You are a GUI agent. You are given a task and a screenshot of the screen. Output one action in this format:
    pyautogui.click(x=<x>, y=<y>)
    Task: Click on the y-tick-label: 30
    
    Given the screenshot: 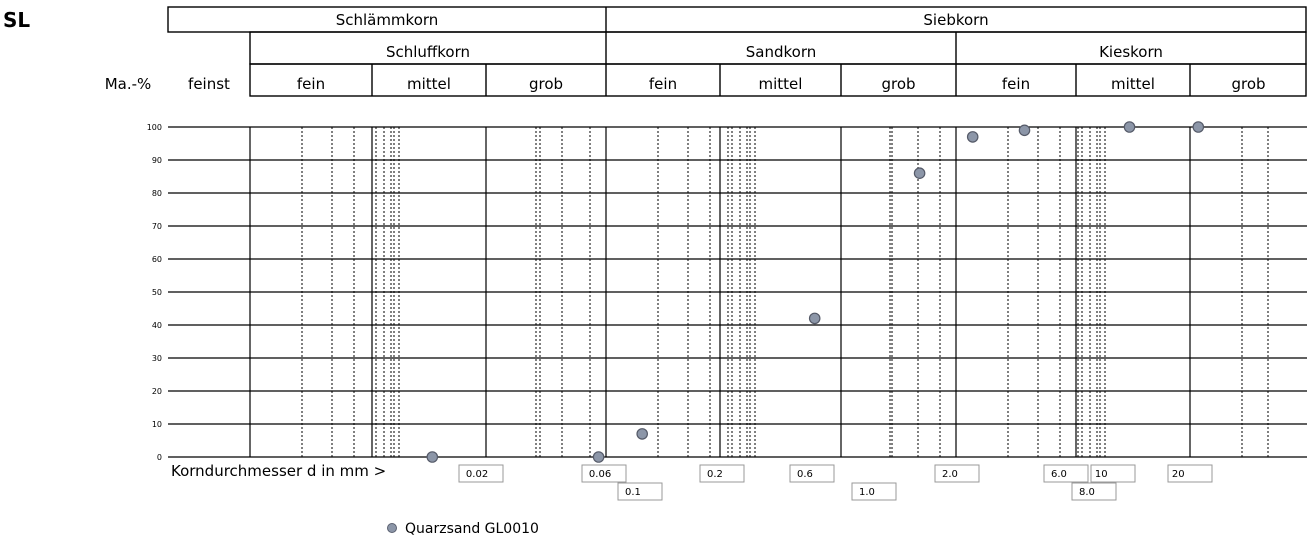 What is the action you would take?
    pyautogui.click(x=157, y=358)
    